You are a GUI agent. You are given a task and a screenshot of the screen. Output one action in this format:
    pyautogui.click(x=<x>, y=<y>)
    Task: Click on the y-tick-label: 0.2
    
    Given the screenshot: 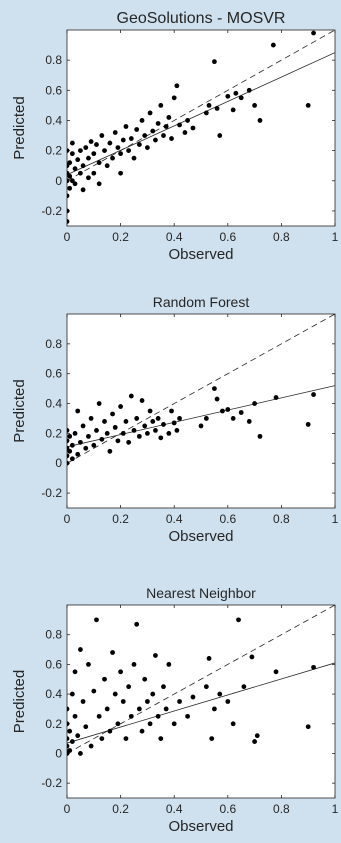 What is the action you would take?
    pyautogui.click(x=53, y=151)
    